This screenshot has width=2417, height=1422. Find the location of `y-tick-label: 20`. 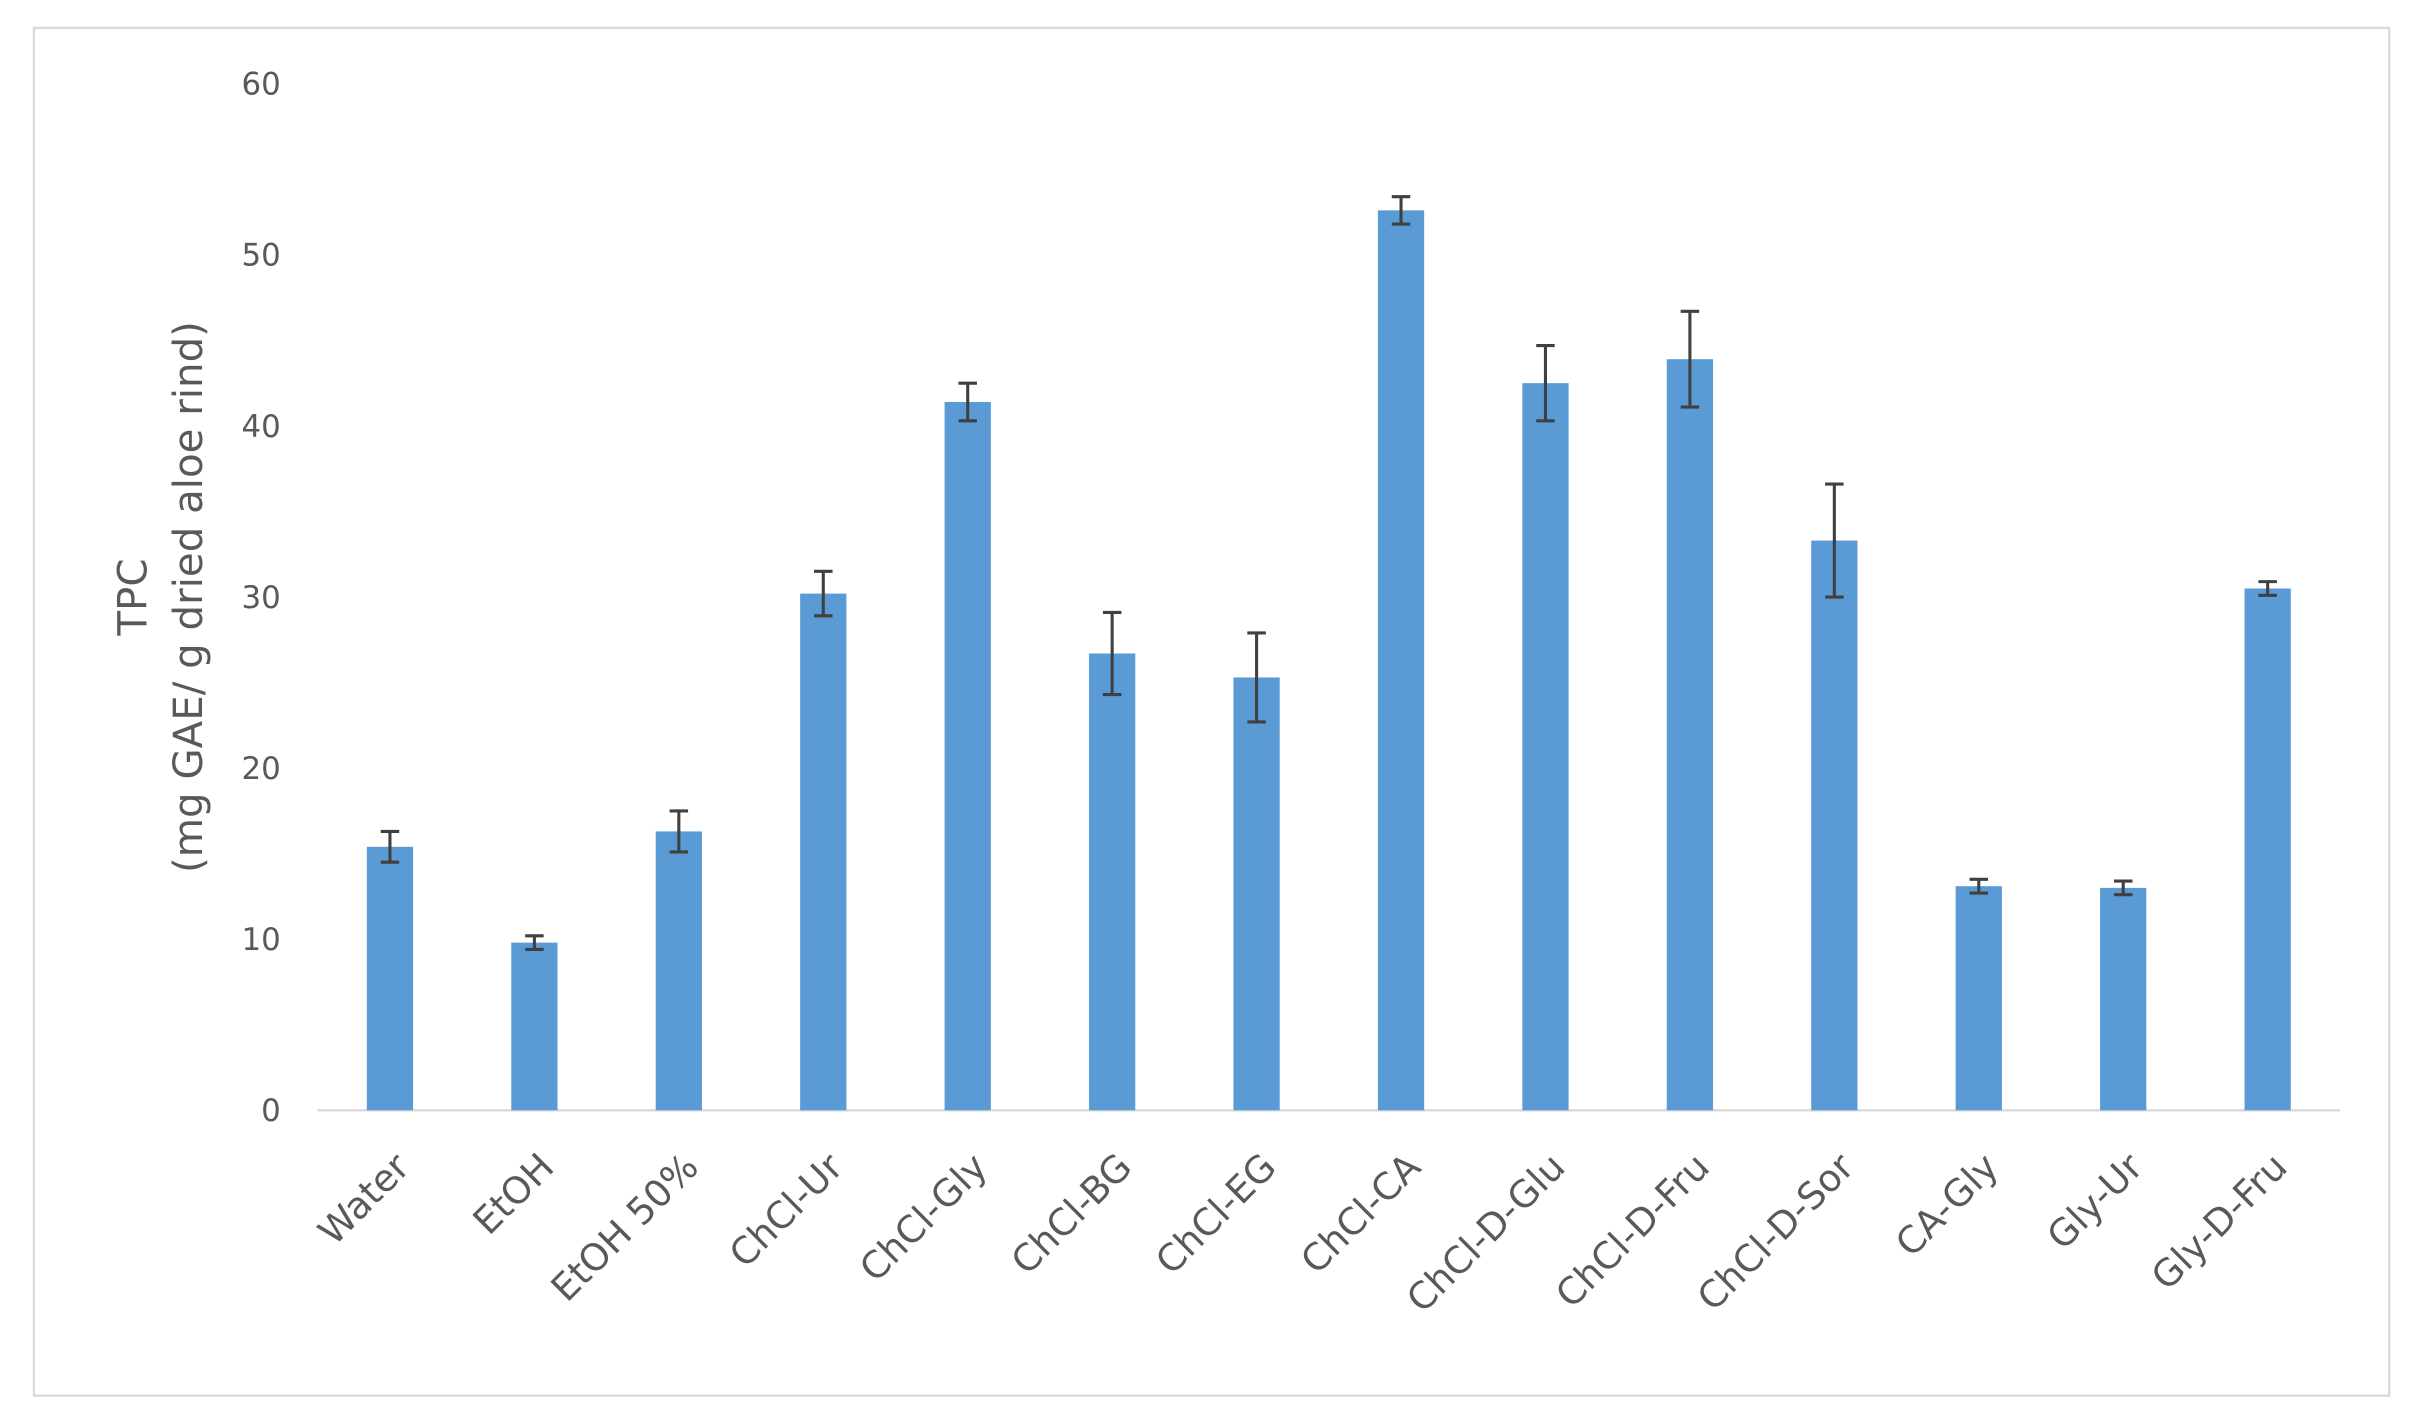

y-tick-label: 20 is located at coordinates (260, 769).